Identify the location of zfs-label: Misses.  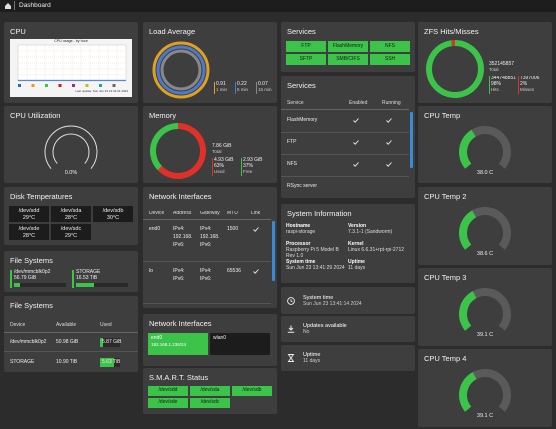
(527, 89).